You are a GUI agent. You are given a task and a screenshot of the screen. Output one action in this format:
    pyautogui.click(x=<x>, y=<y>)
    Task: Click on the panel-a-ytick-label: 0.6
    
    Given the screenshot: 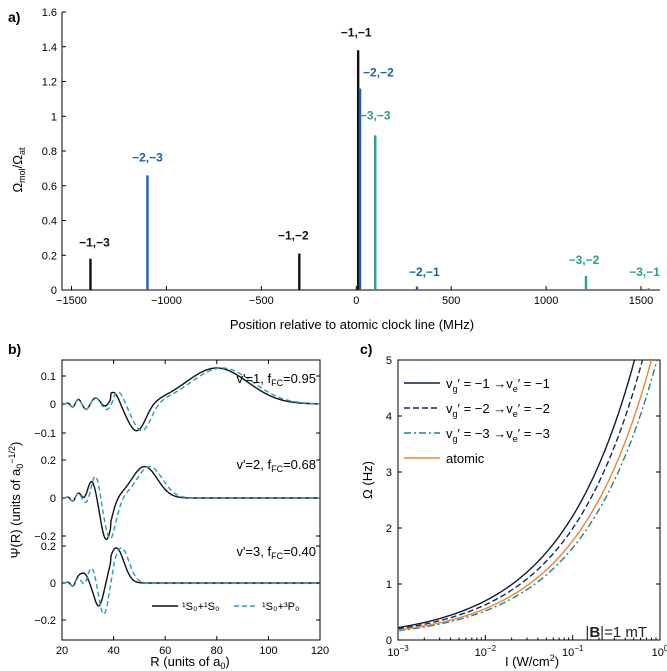 What is the action you would take?
    pyautogui.click(x=49, y=187)
    